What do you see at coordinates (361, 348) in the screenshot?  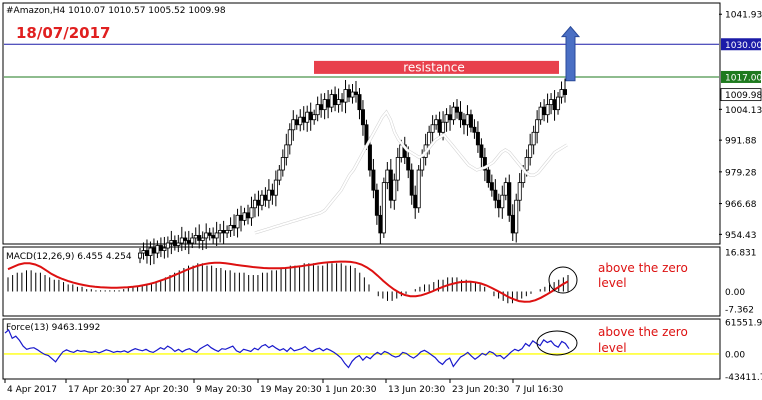 I see `force-layer` at bounding box center [361, 348].